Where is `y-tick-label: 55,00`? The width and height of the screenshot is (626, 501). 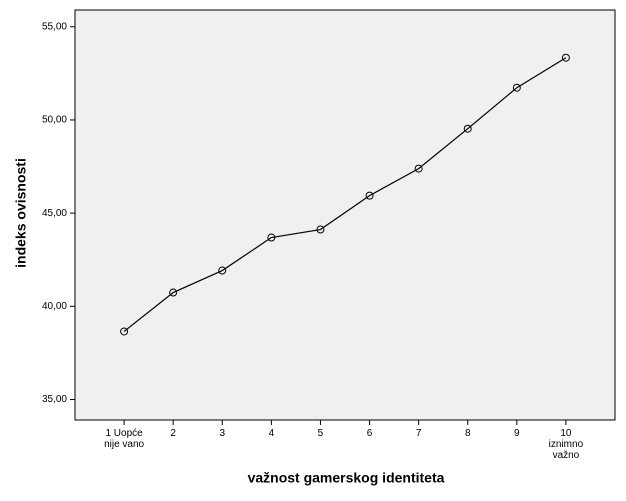 y-tick-label: 55,00 is located at coordinates (54, 26).